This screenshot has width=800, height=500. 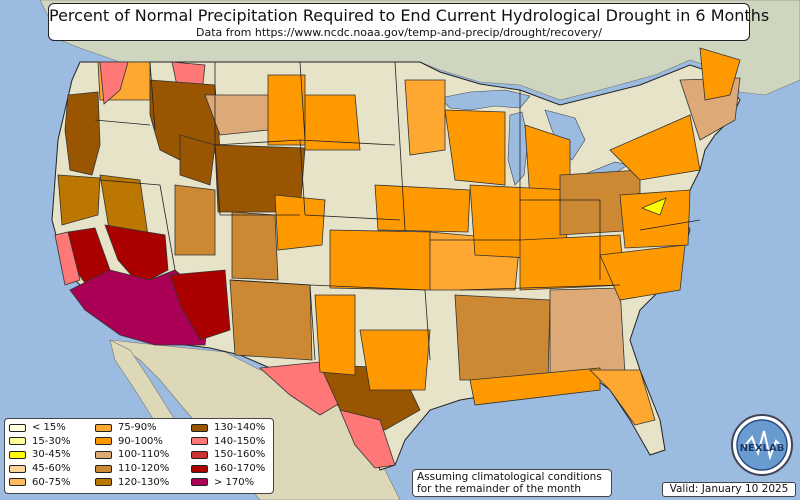 What do you see at coordinates (587, 333) in the screenshot?
I see `region-alabama-georgia` at bounding box center [587, 333].